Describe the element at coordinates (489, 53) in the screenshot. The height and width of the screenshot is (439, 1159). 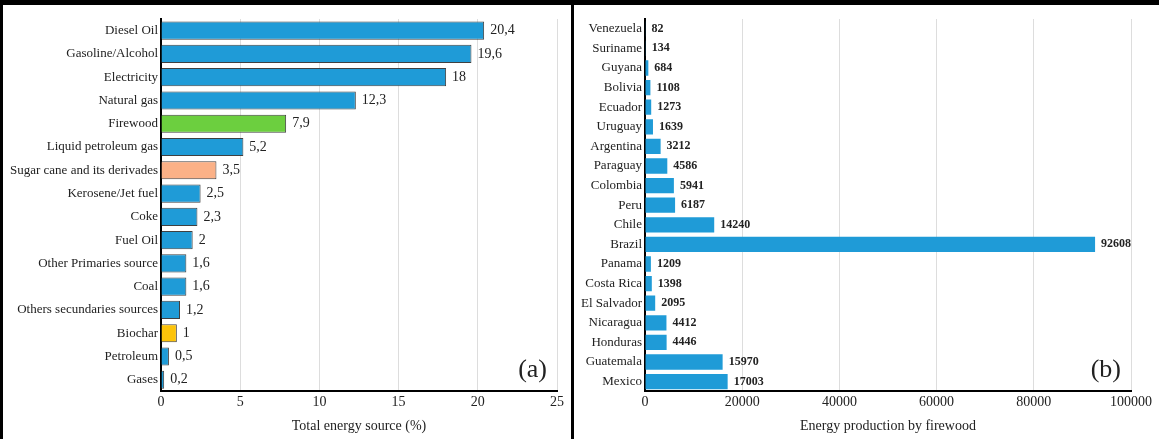
I see `data-label: 19,6` at that location.